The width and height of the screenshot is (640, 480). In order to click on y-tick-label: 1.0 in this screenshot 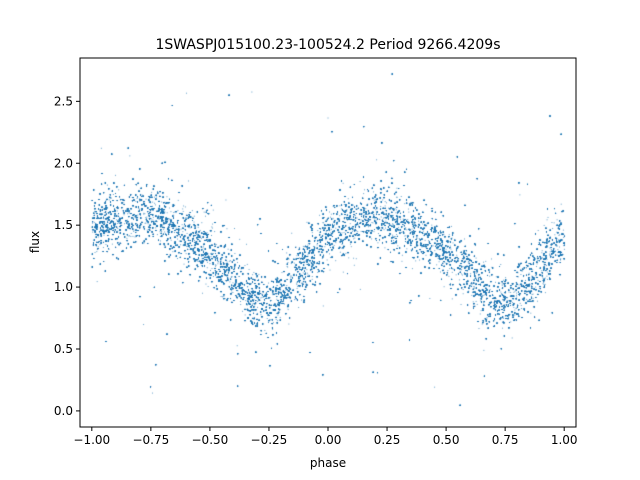, I will do `click(63, 287)`.